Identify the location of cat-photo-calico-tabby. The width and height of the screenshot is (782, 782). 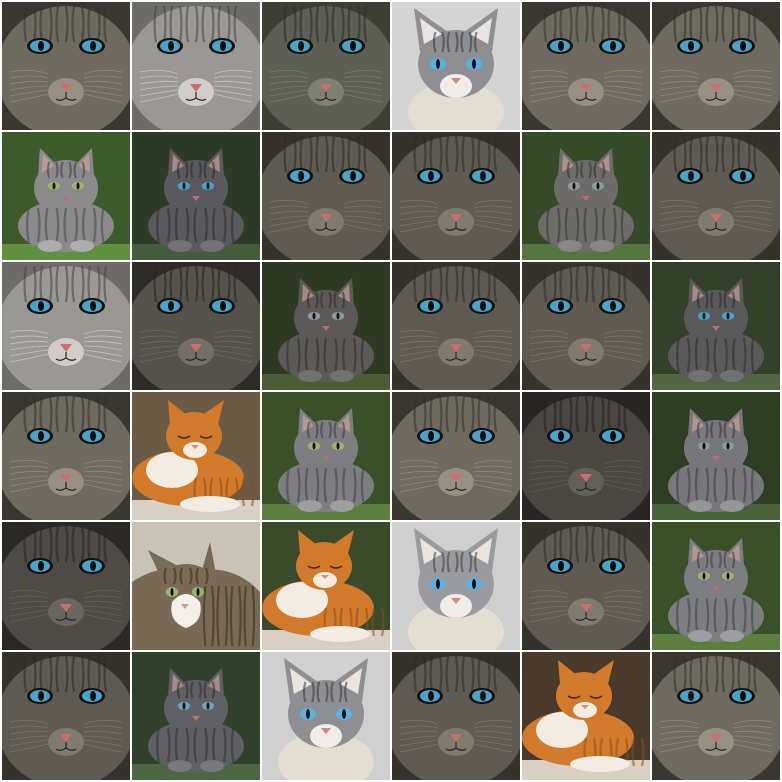
(196, 586).